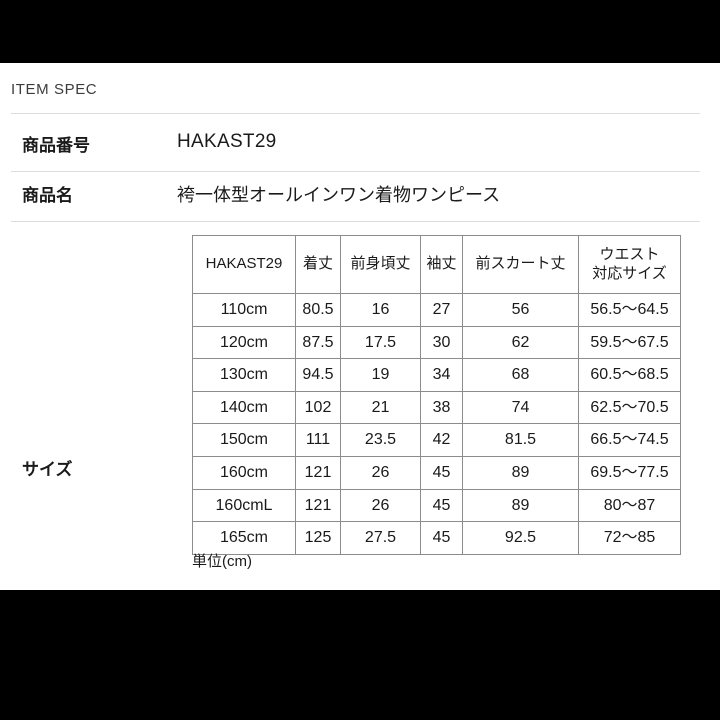 Image resolution: width=720 pixels, height=720 pixels. I want to click on table-row: 160cmL 121 26 45 89 80～87, so click(436, 505).